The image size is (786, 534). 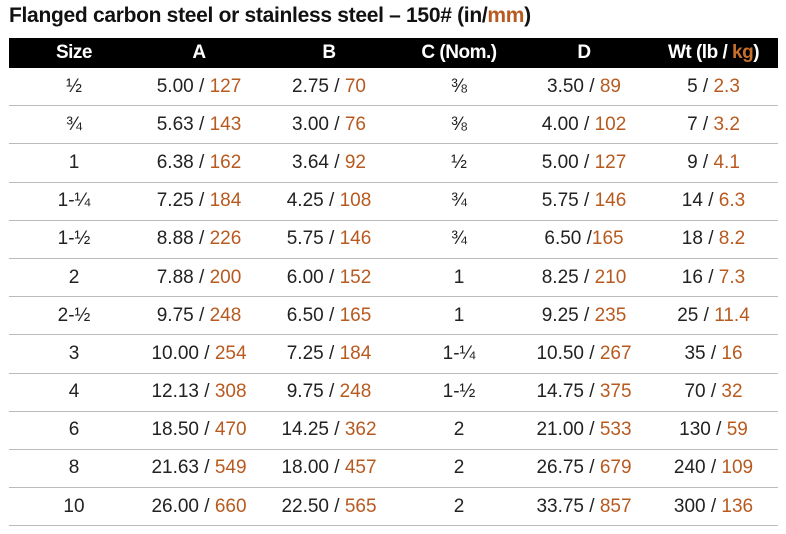 I want to click on imperial-text: ), so click(x=756, y=52).